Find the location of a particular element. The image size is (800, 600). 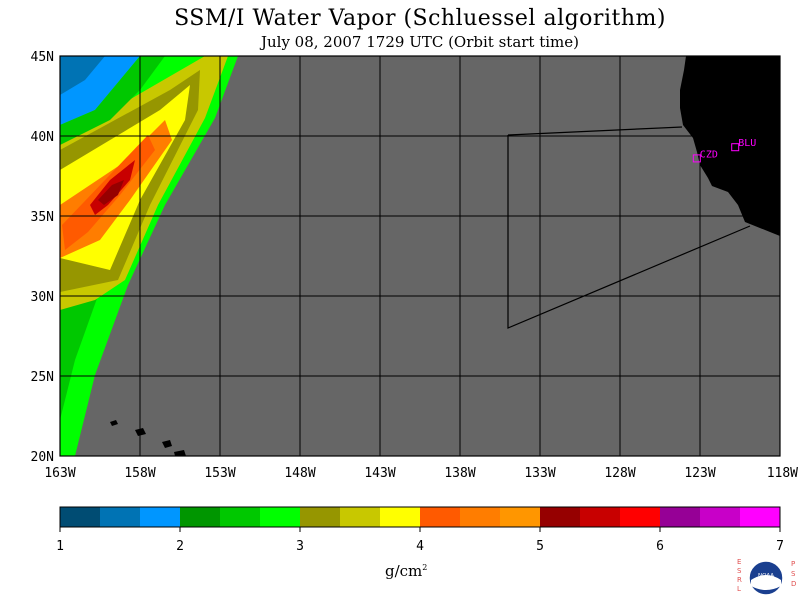

lon-tick-label: 133W is located at coordinates (539, 473).